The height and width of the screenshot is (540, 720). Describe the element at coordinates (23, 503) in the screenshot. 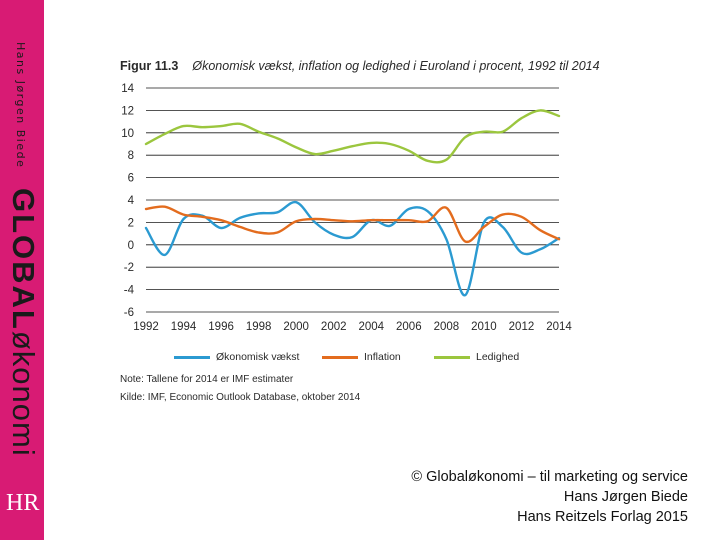

I see `publisher-logo: HR` at that location.